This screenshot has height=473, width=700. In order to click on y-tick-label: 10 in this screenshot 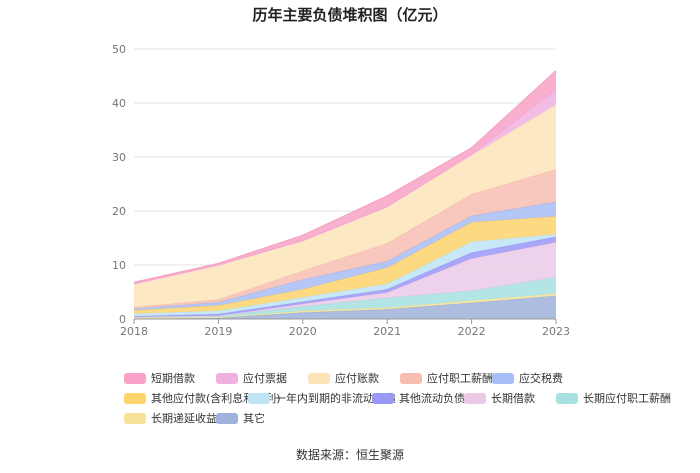, I will do `click(119, 265)`.